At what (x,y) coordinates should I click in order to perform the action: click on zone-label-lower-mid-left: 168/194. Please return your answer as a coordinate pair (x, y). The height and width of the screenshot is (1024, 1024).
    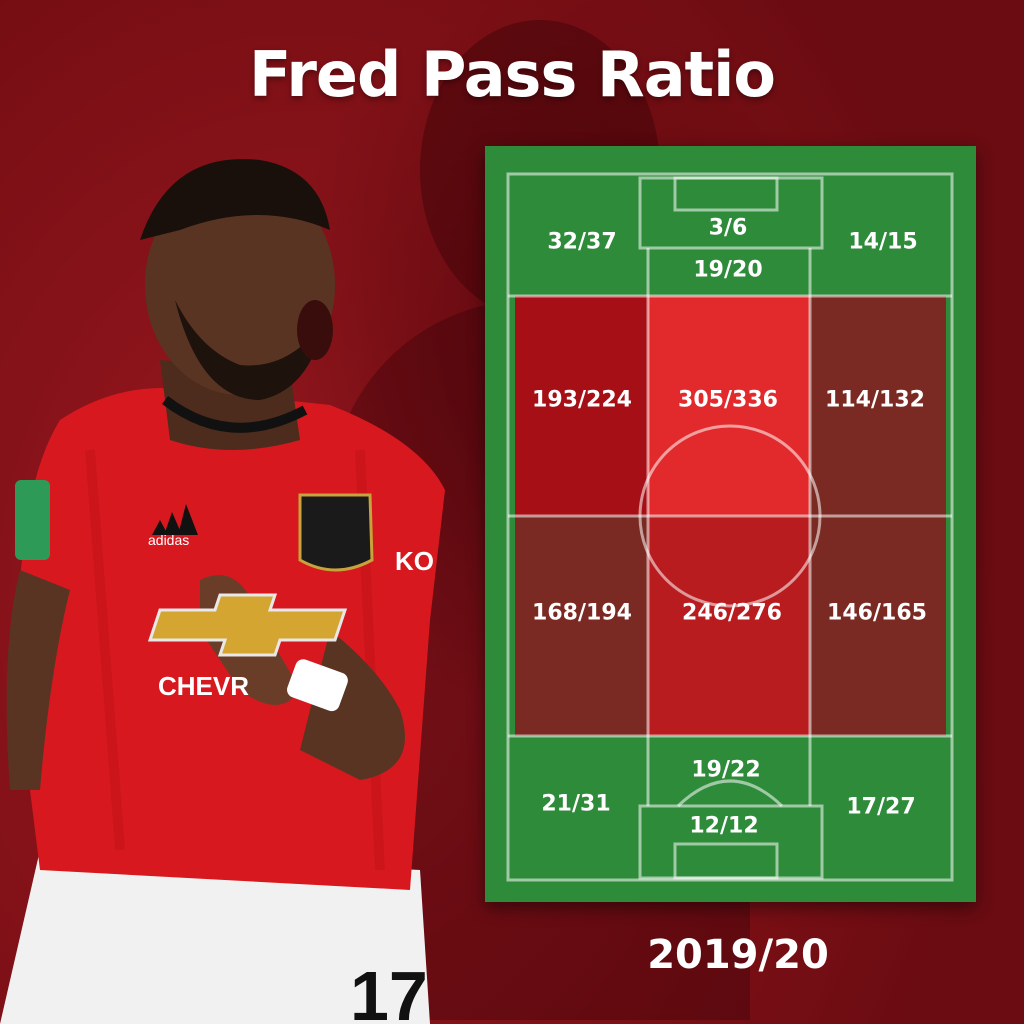
    Looking at the image, I should click on (582, 613).